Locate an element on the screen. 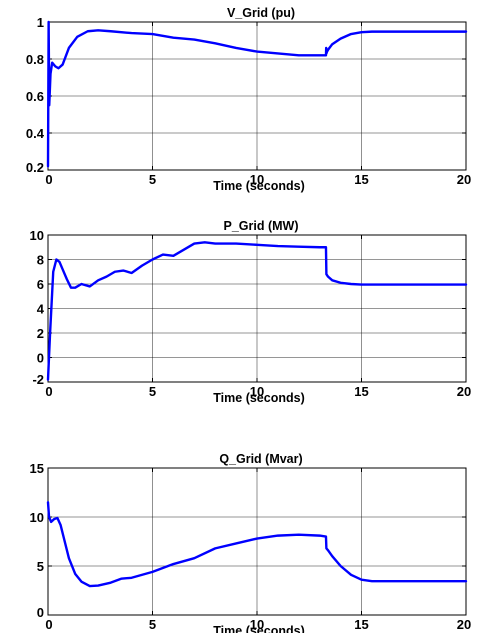 The height and width of the screenshot is (633, 479). q-grid-y-tick-label: 0 is located at coordinates (40, 612).